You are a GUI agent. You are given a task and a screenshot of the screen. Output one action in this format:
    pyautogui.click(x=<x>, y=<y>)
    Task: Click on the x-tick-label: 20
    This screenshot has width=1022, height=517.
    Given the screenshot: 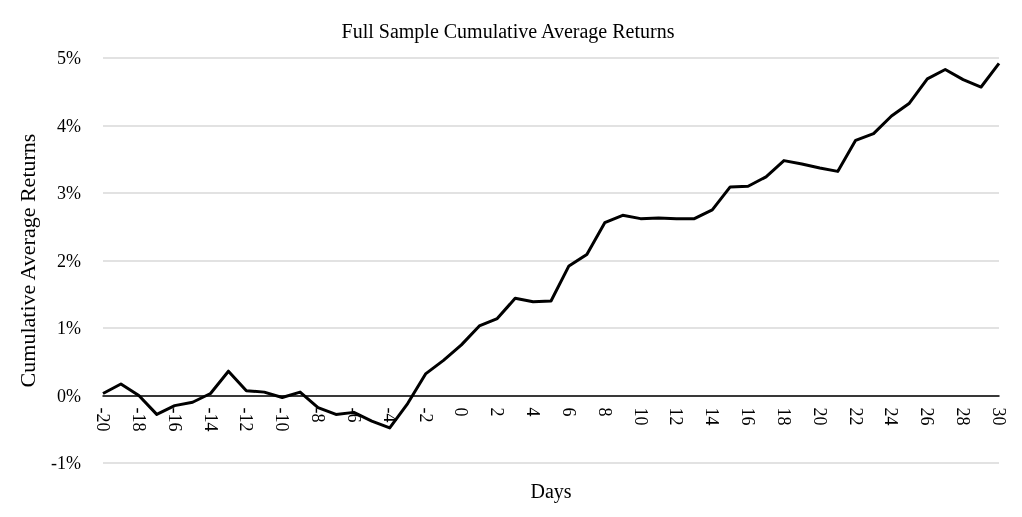 What is the action you would take?
    pyautogui.click(x=819, y=416)
    